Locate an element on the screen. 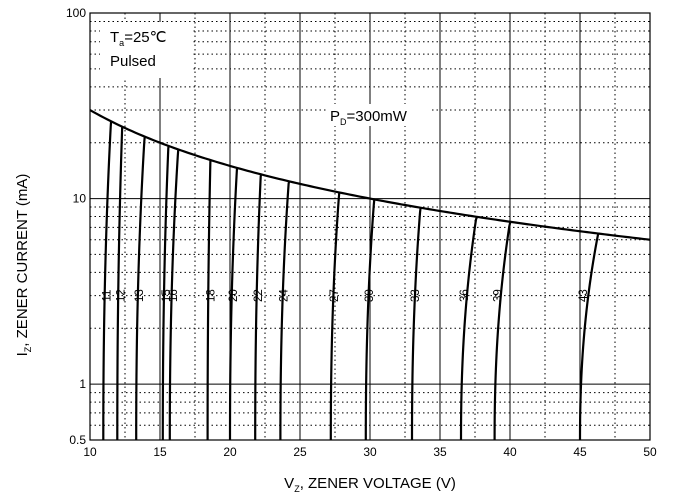 The height and width of the screenshot is (498, 673). pd-label-background is located at coordinates (379, 115).